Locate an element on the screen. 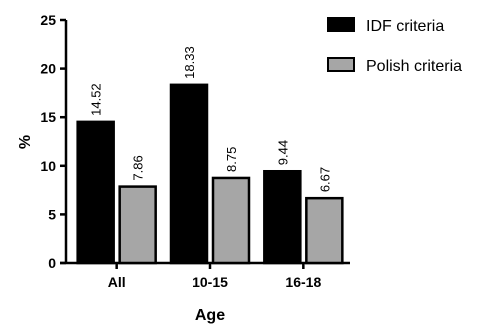  legend: IDF criteria Polish criteria is located at coordinates (394, 46).